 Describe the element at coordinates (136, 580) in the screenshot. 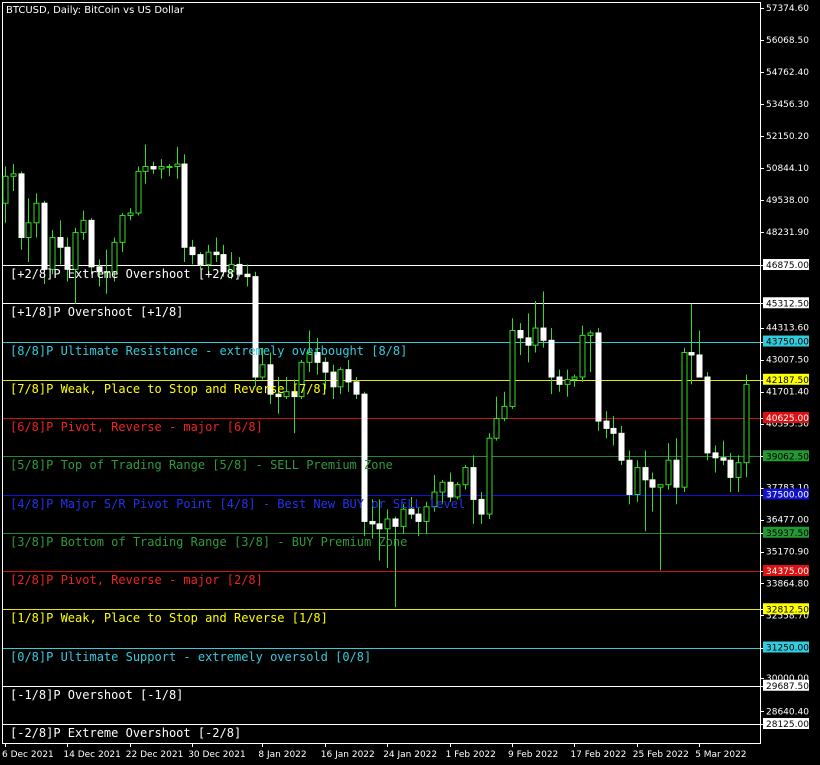

I see `level-label-8: [2/8]P Pivot, Reverse - major [2/8]` at that location.